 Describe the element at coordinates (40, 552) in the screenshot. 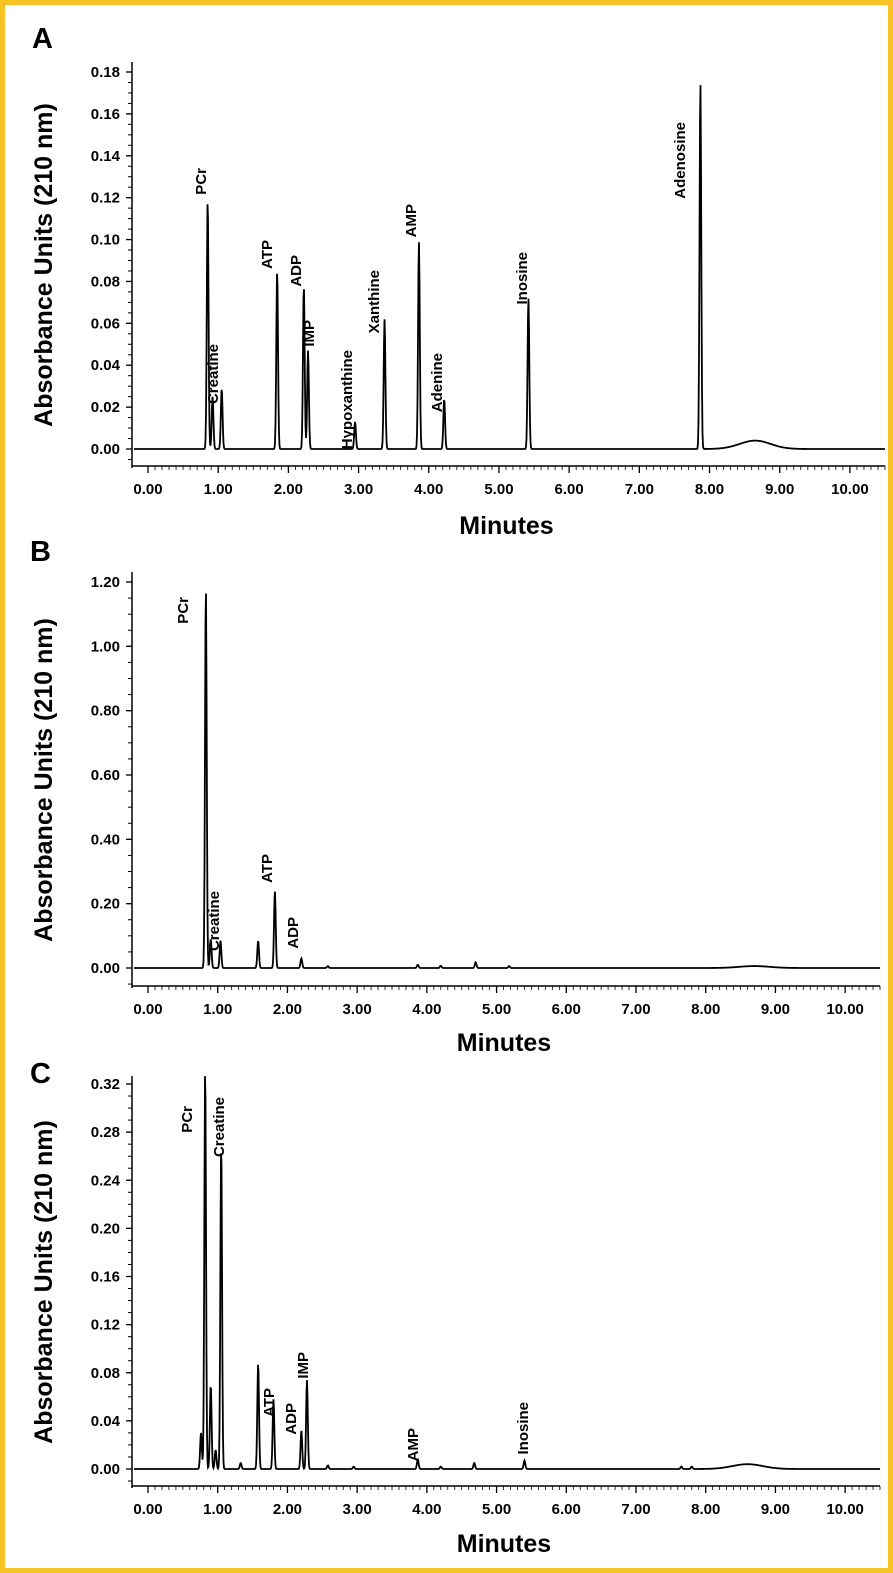

I see `panel-label: B` at that location.